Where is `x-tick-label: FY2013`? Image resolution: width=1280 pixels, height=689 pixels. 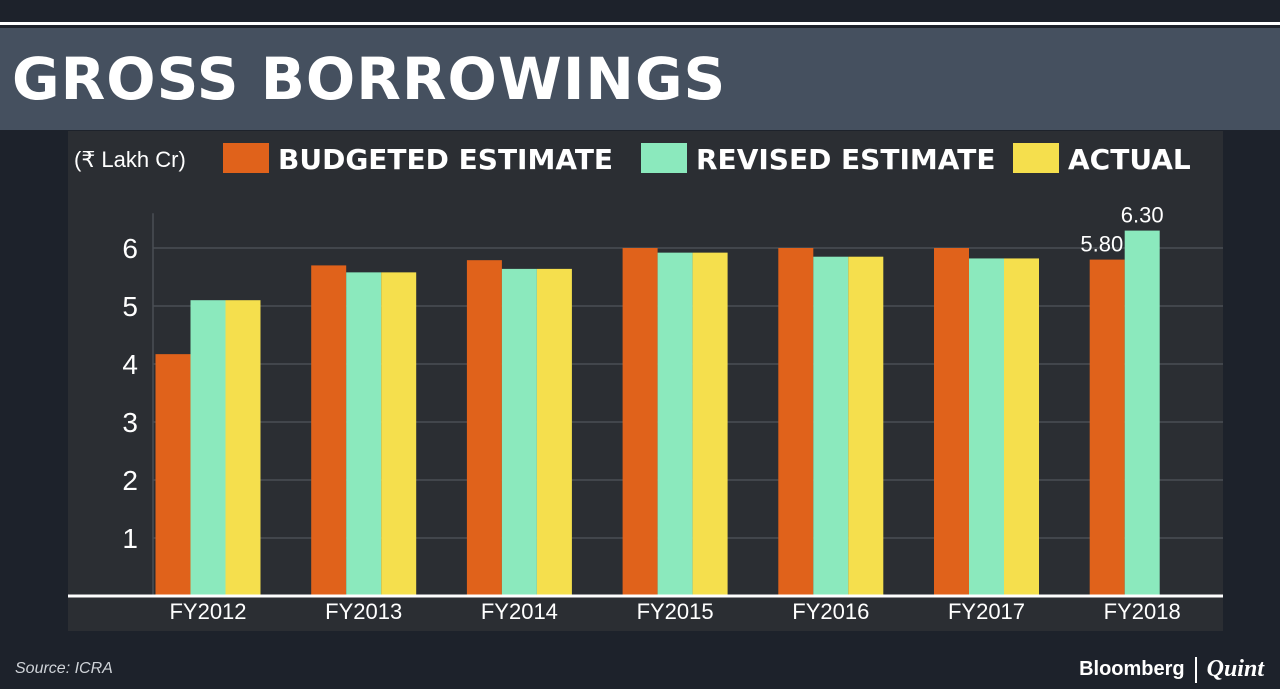
x-tick-label: FY2013 is located at coordinates (363, 611).